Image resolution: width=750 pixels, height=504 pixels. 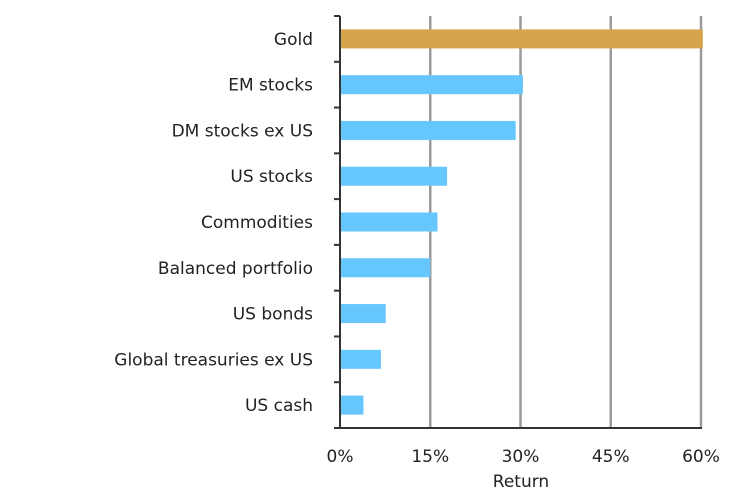 I want to click on bar-balanced-portfolio, so click(x=385, y=268).